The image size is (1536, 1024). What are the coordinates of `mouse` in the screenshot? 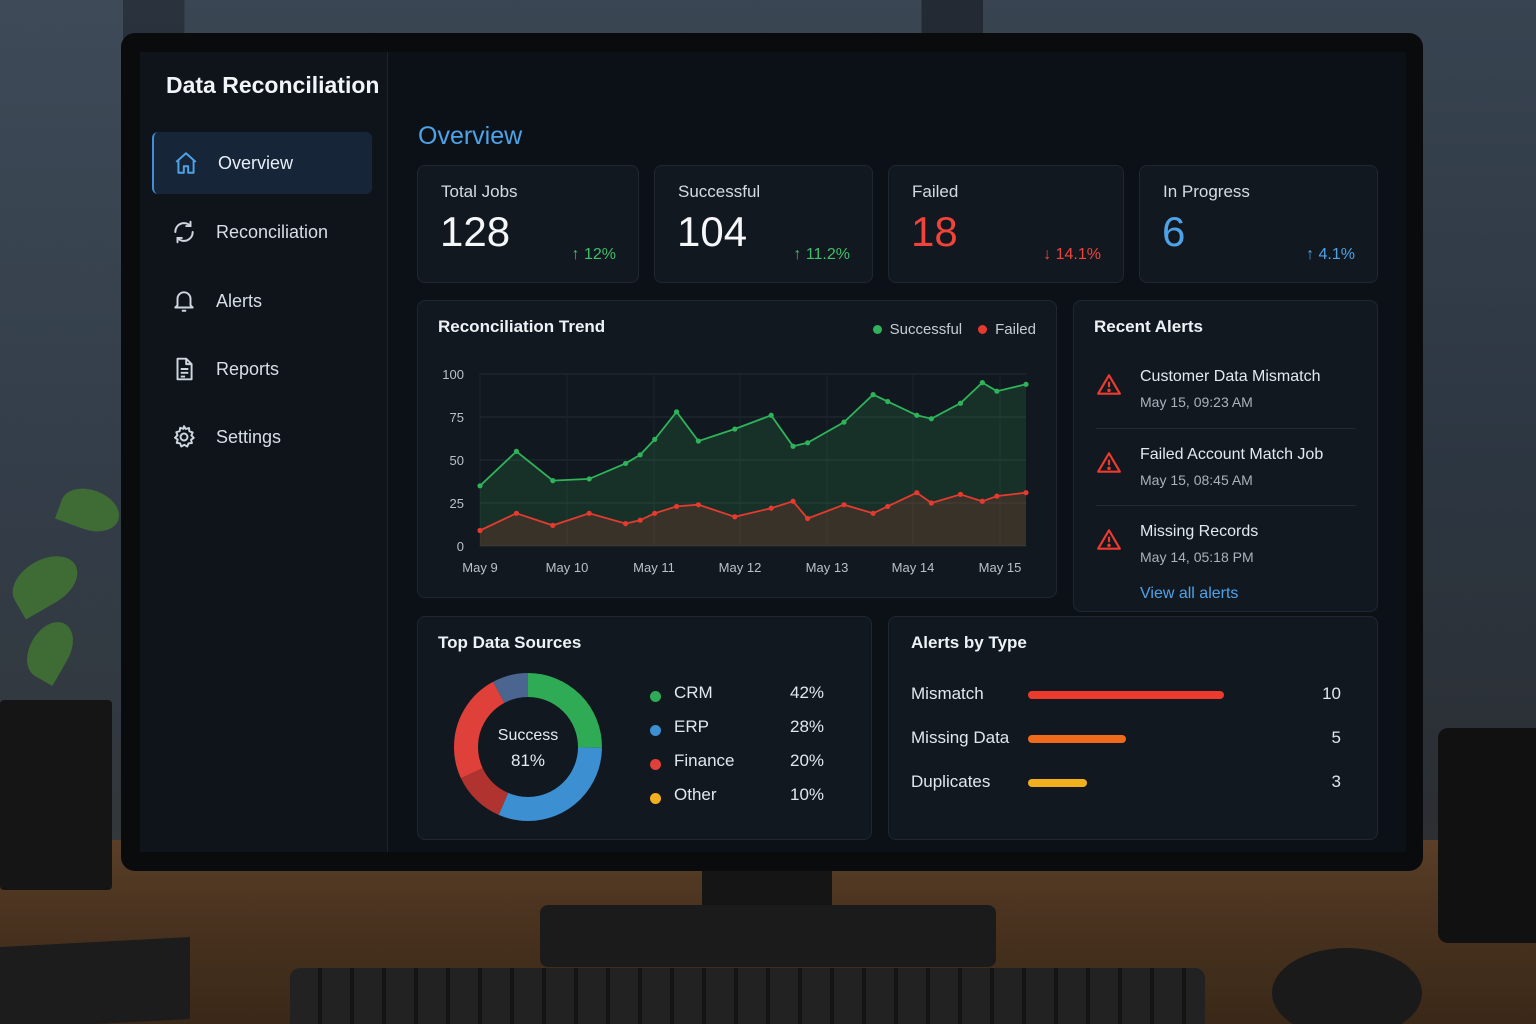 It's located at (1347, 986).